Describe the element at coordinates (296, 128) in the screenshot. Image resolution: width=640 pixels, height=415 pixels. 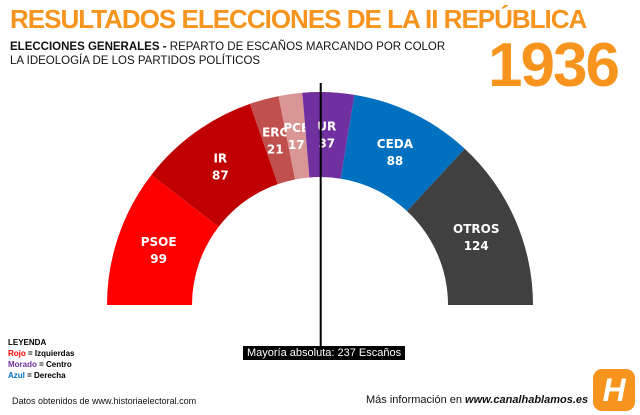
I see `segment-name-label: PCE` at that location.